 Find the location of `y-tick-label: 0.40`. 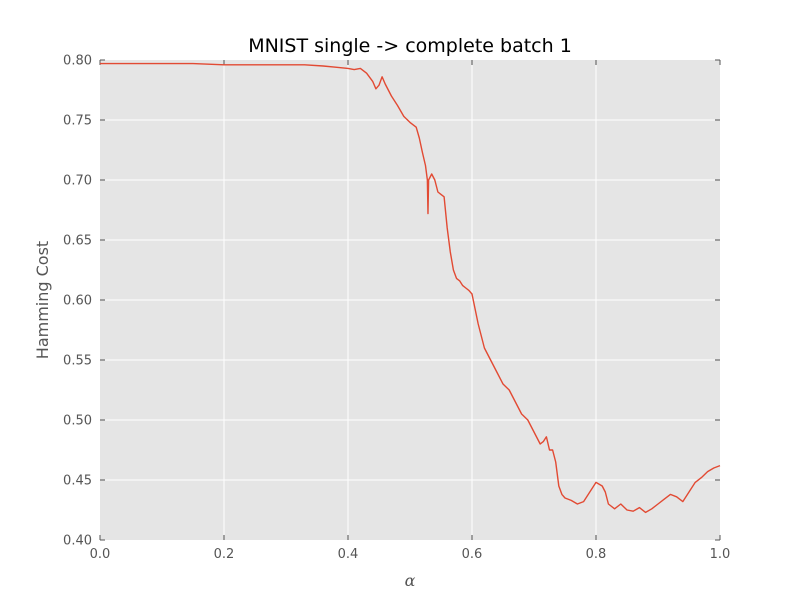

y-tick-label: 0.40 is located at coordinates (77, 541).